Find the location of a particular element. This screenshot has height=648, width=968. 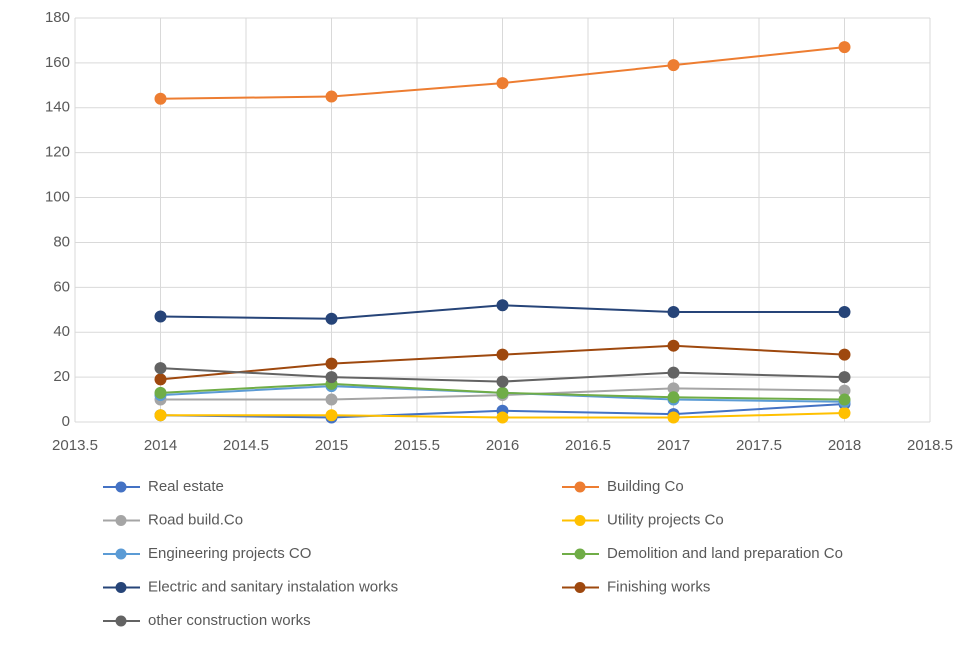

x-tick-label: 2018 is located at coordinates (844, 445).